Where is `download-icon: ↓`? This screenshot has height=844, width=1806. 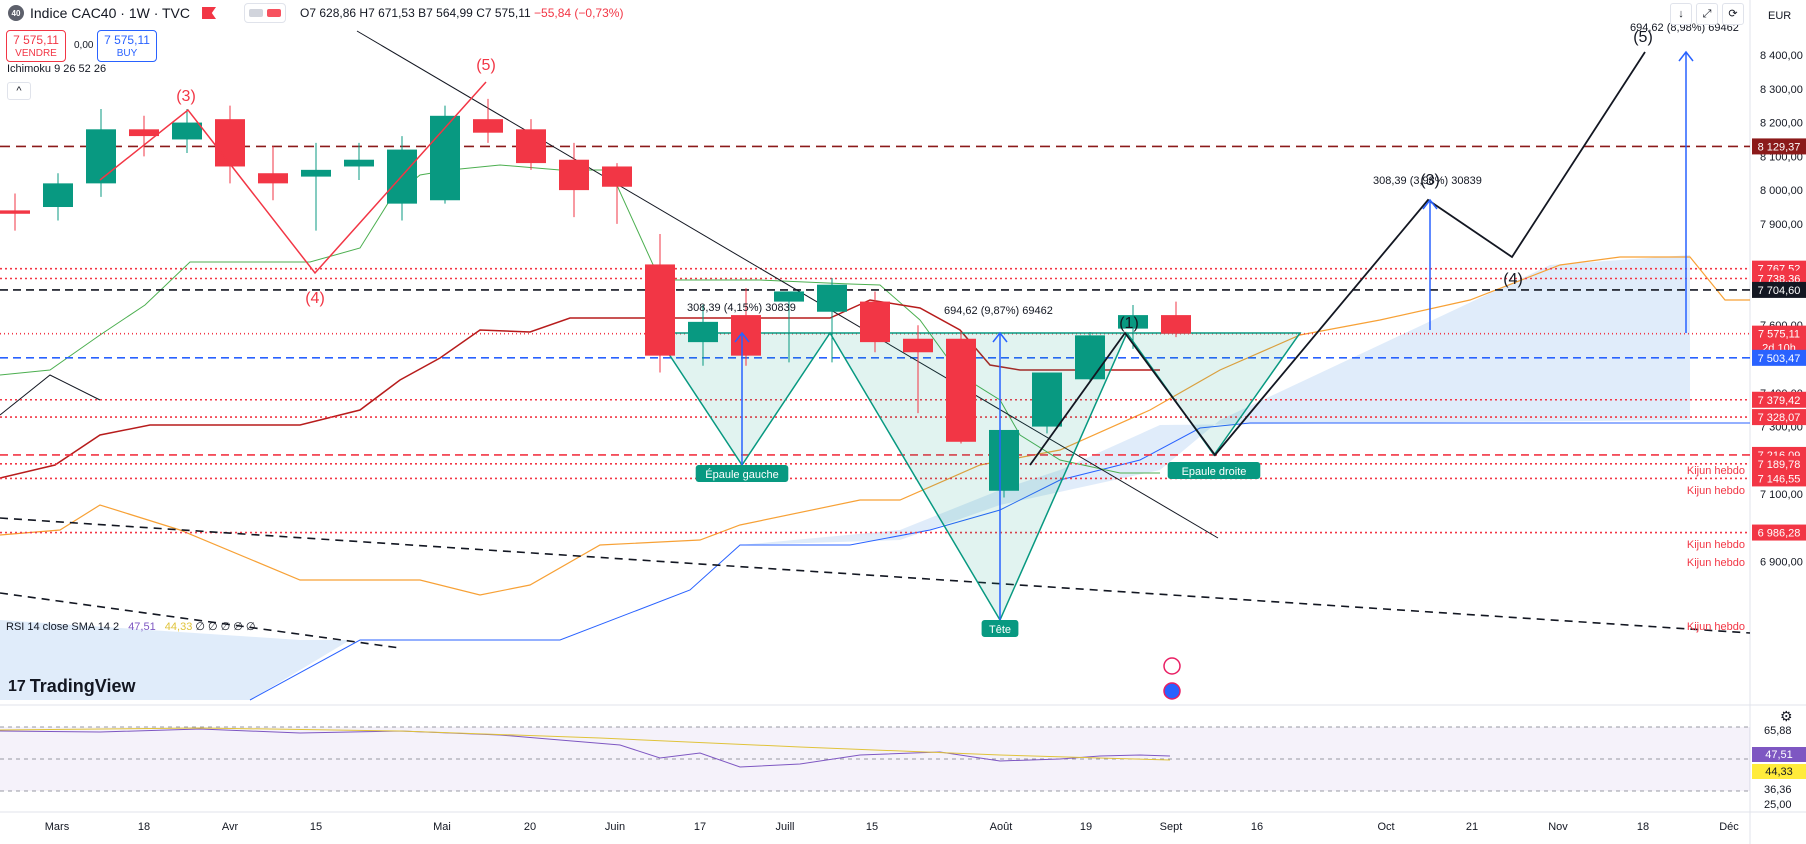
download-icon: ↓ is located at coordinates (1681, 14).